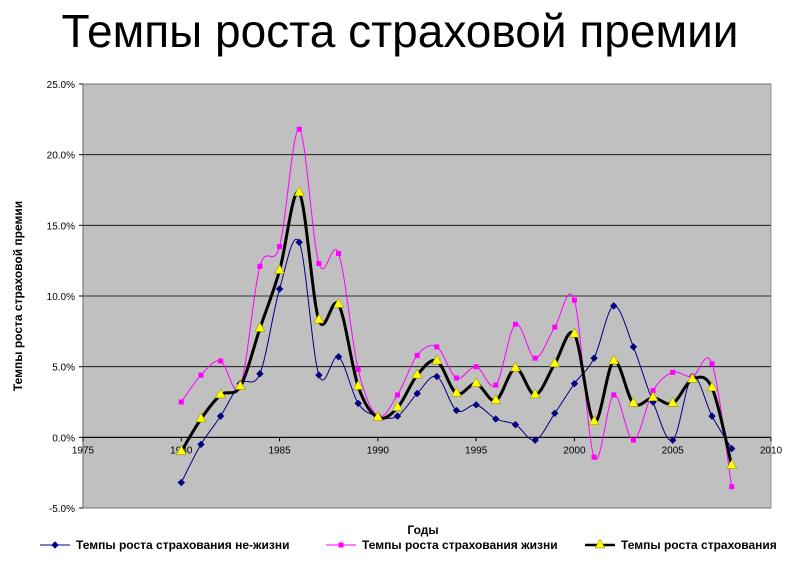 The image size is (800, 564). I want to click on y-tick-label: 25.0%, so click(61, 85).